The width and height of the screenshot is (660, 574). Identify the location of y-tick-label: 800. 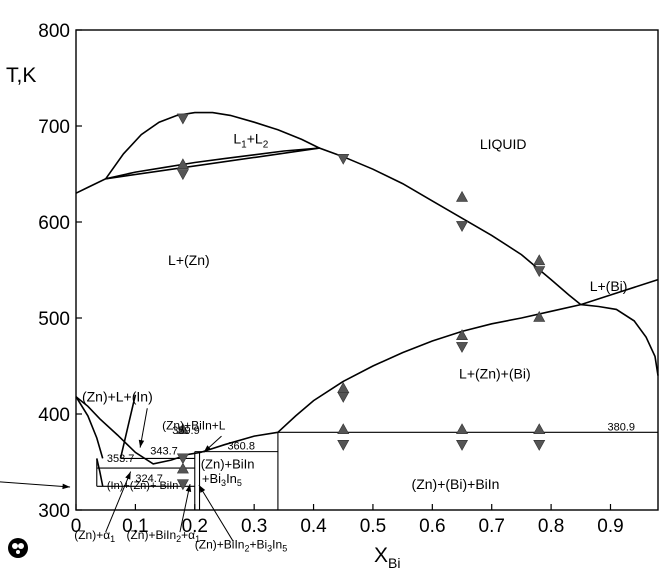
(54, 31).